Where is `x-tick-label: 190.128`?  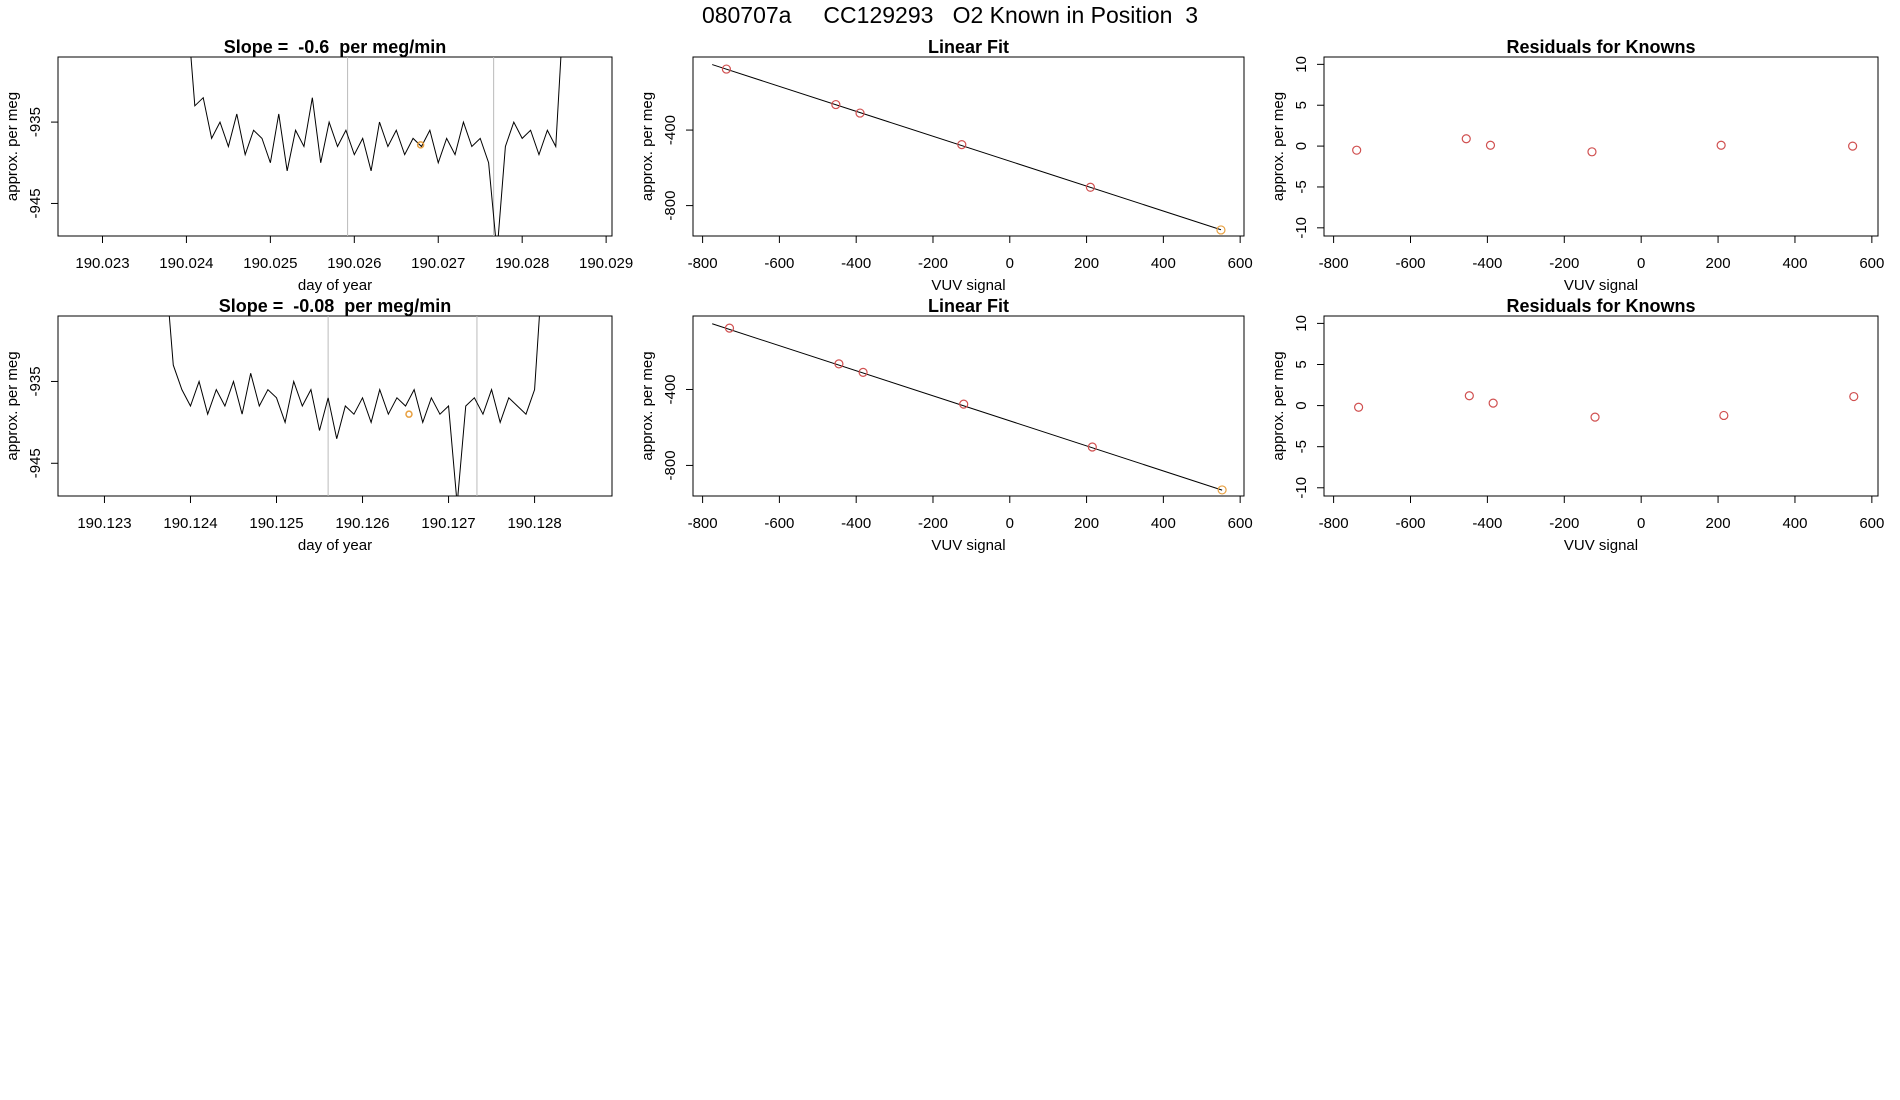 x-tick-label: 190.128 is located at coordinates (534, 523).